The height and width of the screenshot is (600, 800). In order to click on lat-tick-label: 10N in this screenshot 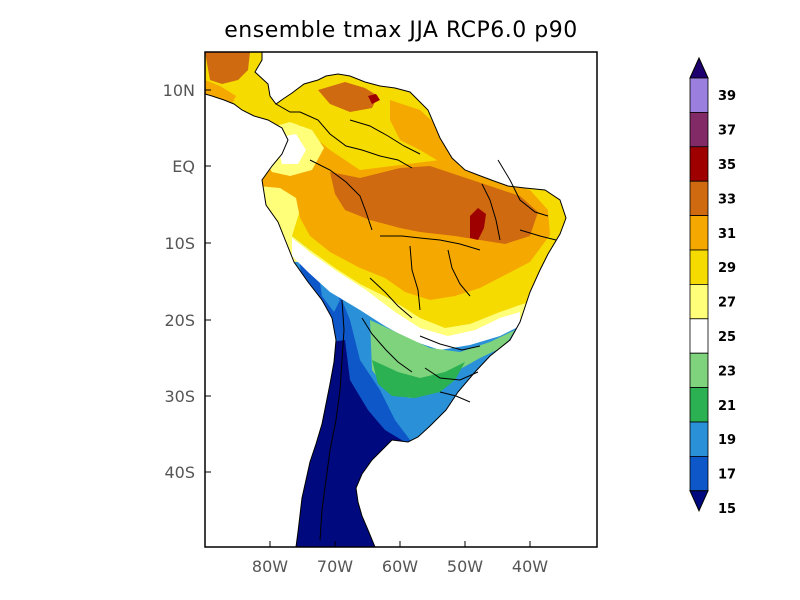, I will do `click(179, 90)`.